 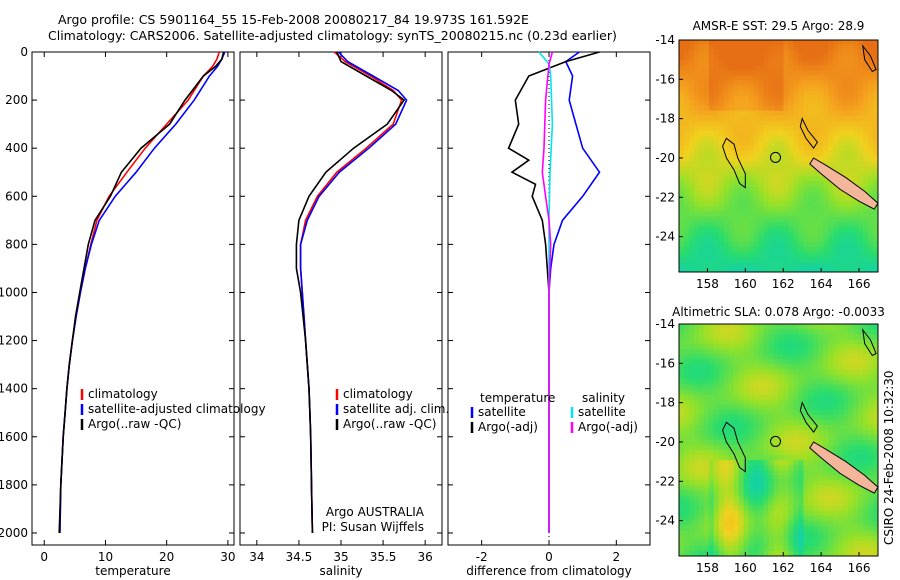 I want to click on map-ytick-label: -24, so click(x=665, y=237).